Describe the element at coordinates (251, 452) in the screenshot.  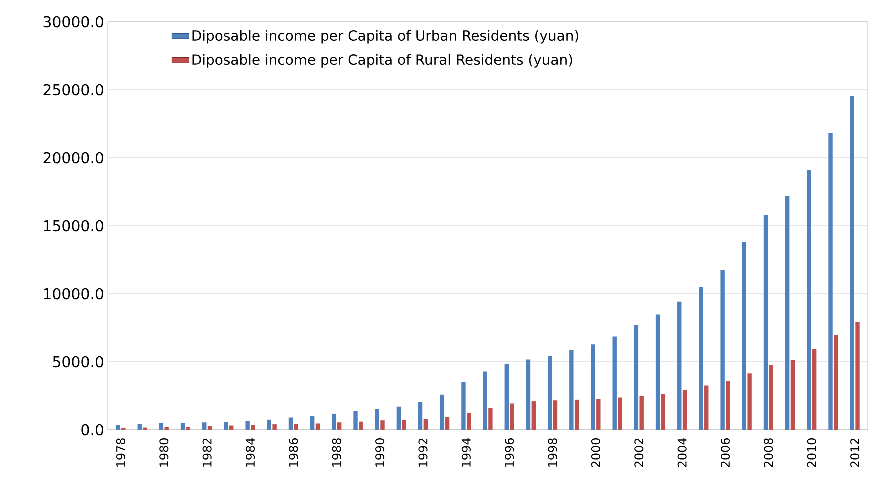
I see `x-tick-label: 1984` at that location.